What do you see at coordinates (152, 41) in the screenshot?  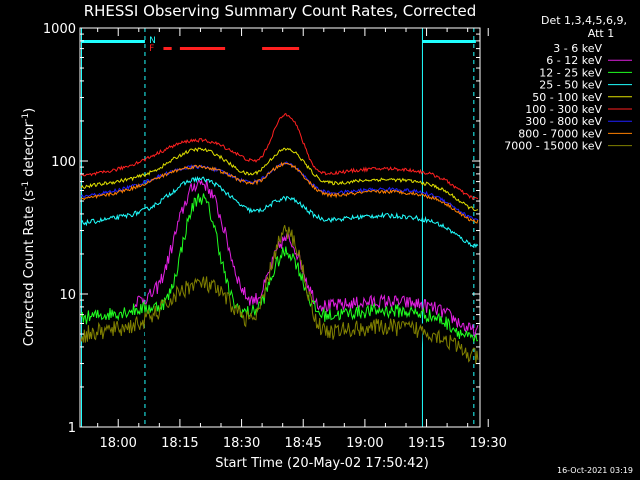 I see `flag-label-n: N` at bounding box center [152, 41].